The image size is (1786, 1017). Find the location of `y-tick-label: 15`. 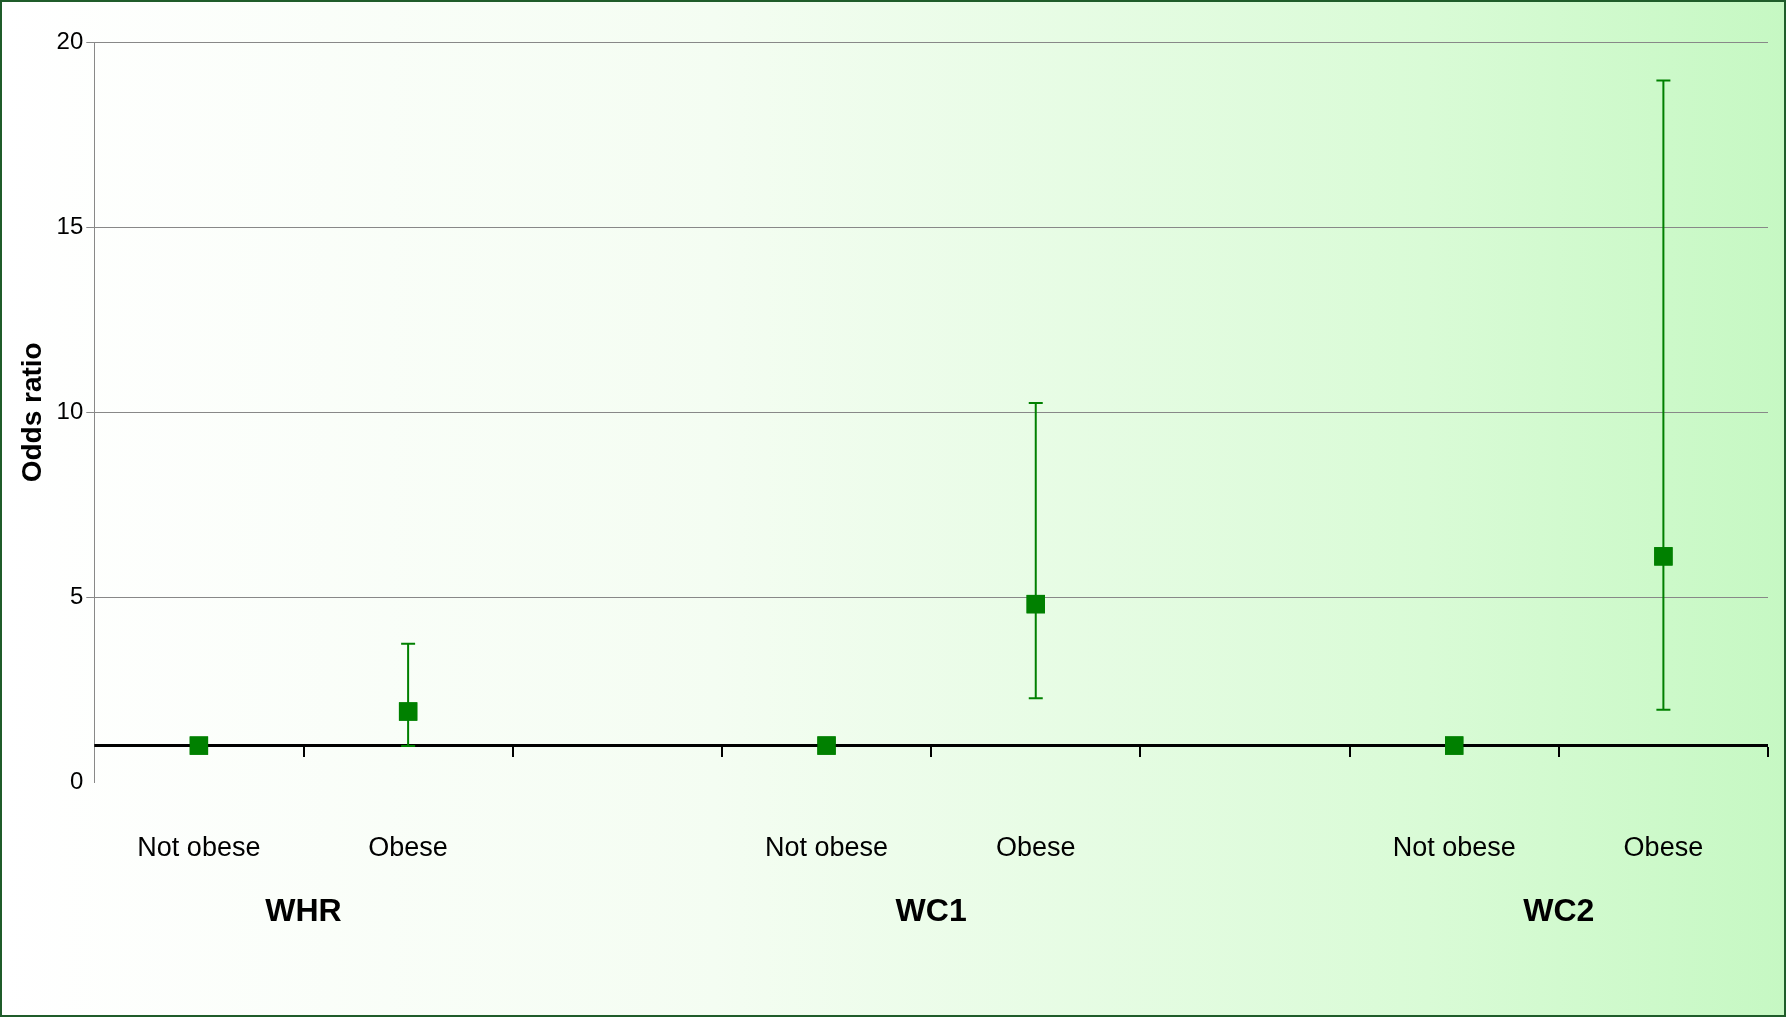

y-tick-label: 15 is located at coordinates (70, 225).